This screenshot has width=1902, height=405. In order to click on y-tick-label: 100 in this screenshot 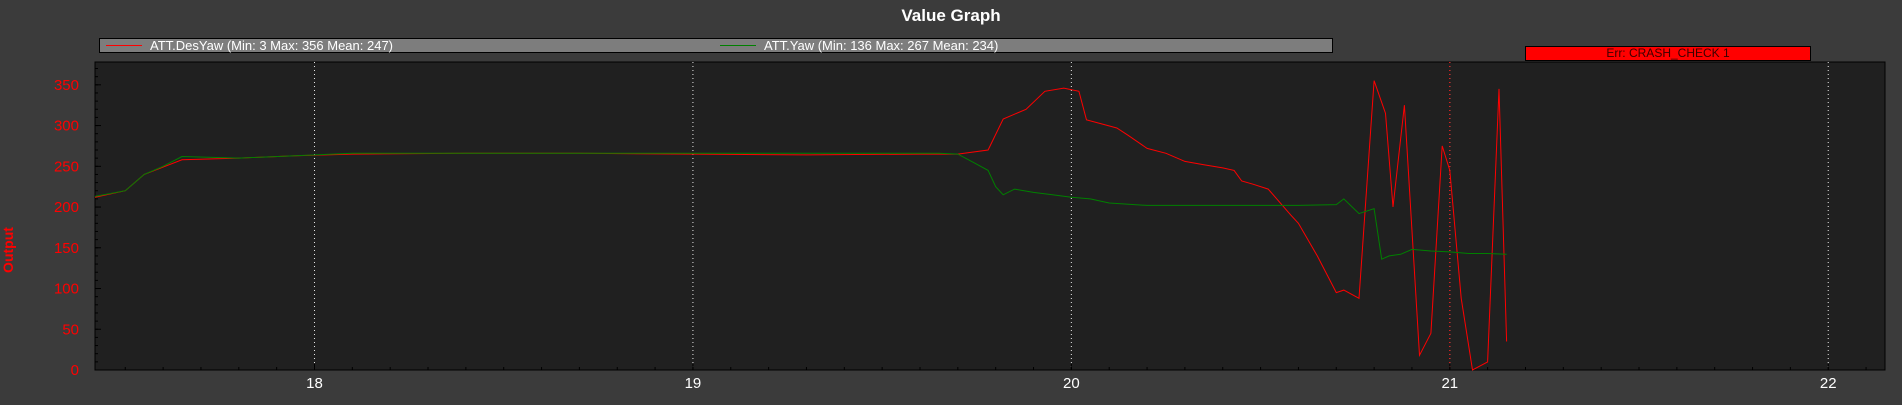, I will do `click(66, 289)`.